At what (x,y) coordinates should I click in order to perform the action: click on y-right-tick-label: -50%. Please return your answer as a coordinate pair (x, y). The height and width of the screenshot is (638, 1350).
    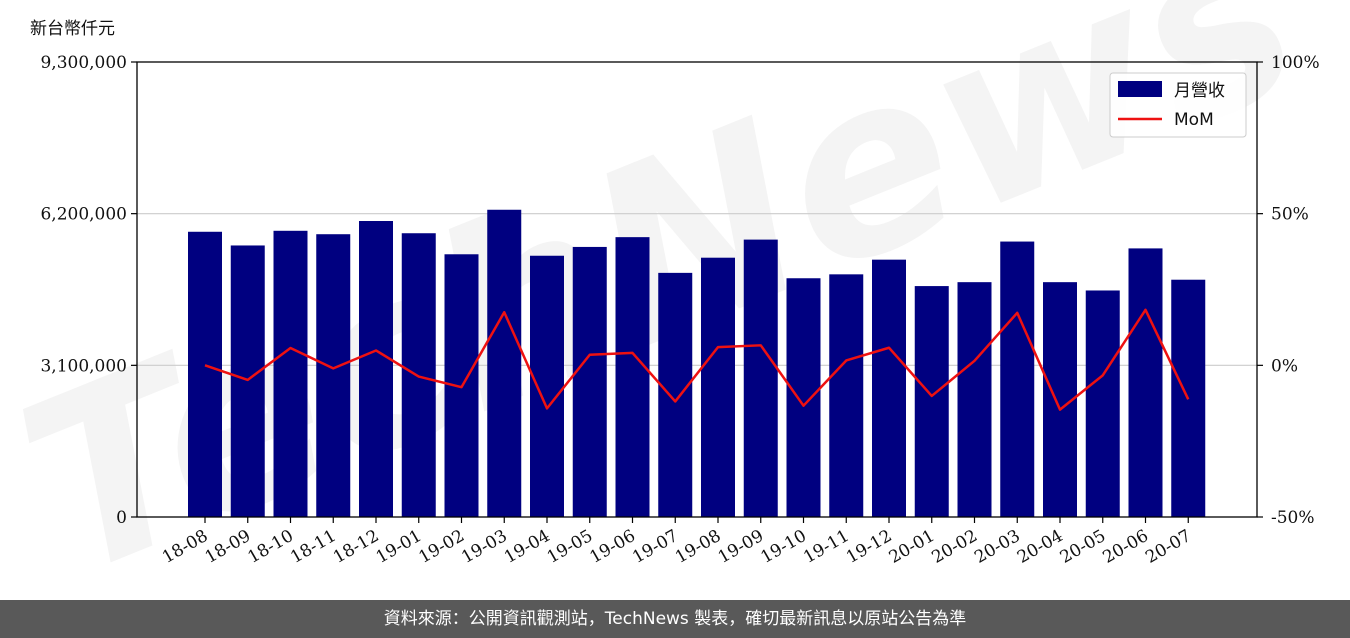
    Looking at the image, I should click on (1293, 518).